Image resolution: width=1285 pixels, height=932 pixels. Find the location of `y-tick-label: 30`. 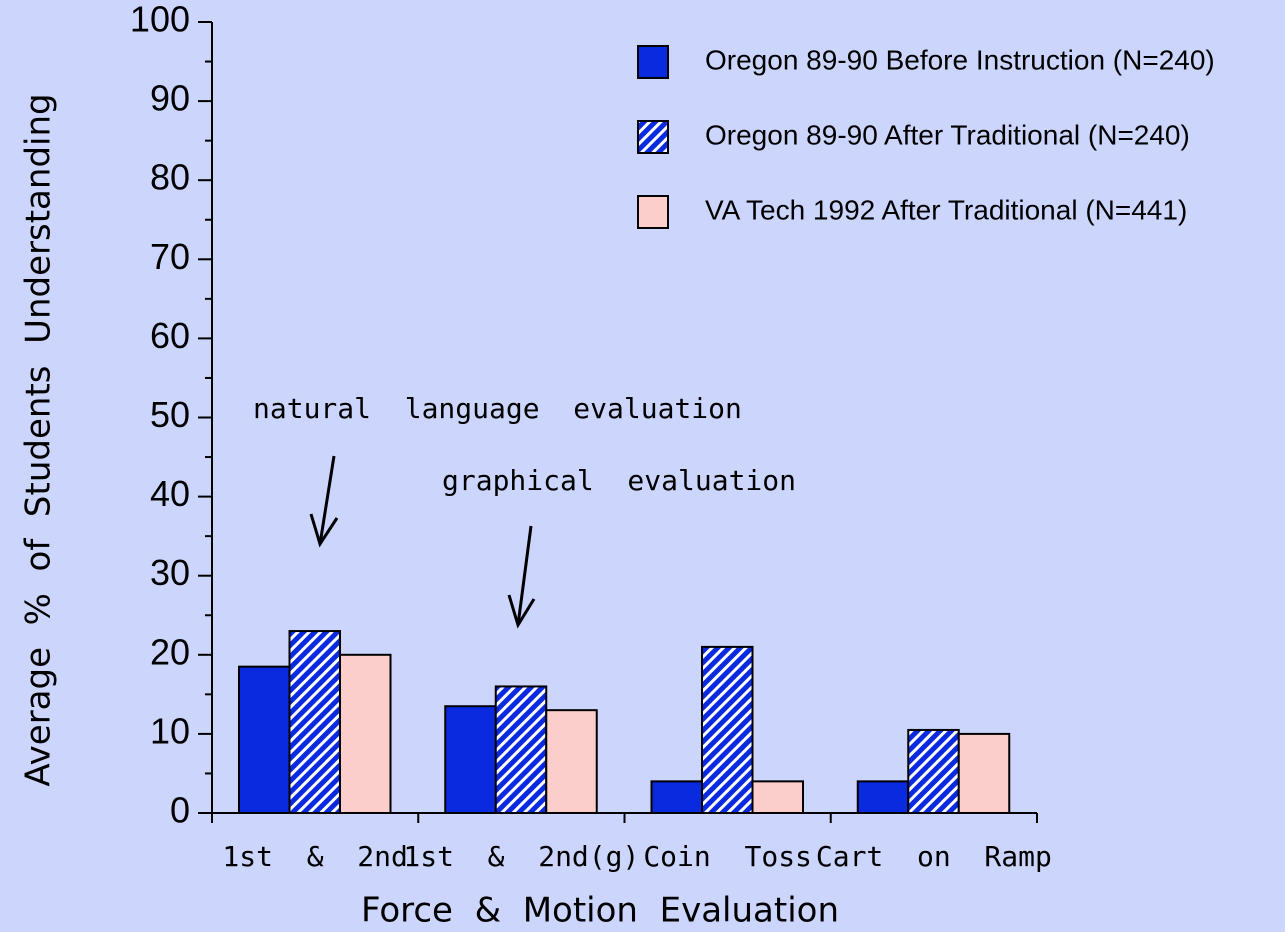

y-tick-label: 30 is located at coordinates (170, 572).